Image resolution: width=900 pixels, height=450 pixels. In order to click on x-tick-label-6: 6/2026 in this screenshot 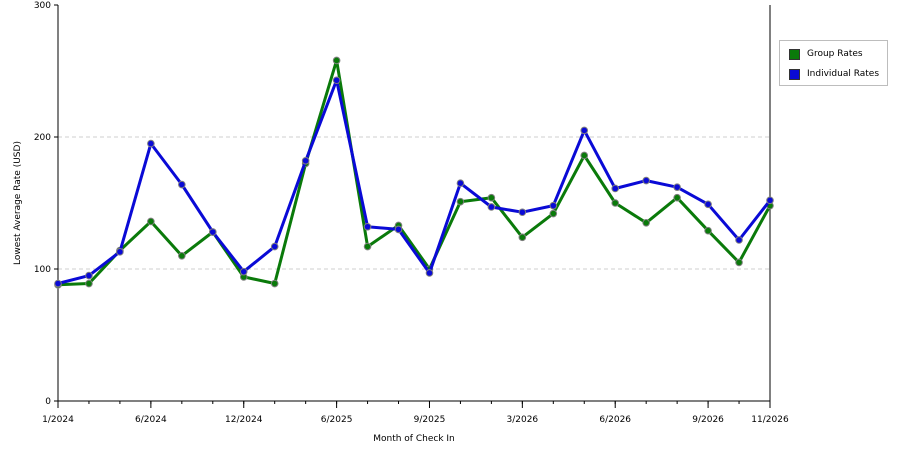, I will do `click(615, 420)`.